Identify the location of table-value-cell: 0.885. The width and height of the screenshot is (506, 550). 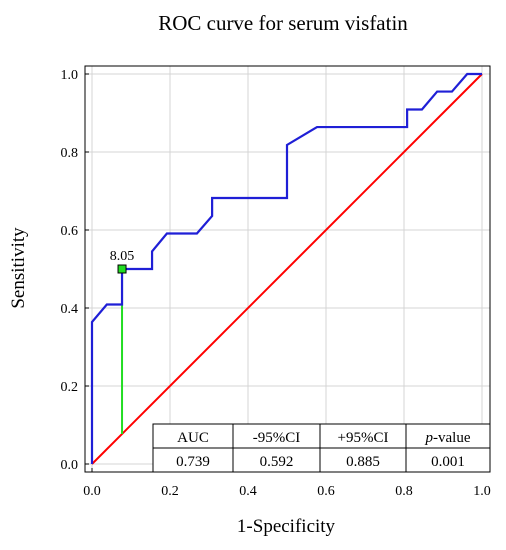
(363, 462).